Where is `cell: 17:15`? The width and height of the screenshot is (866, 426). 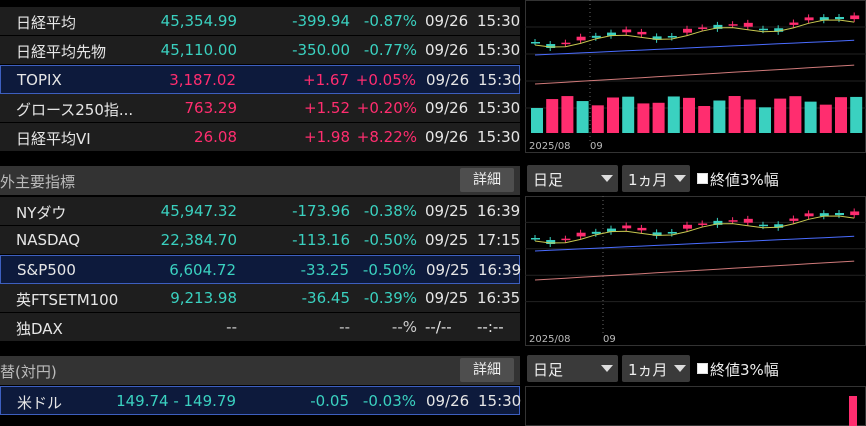
cell: 17:15 is located at coordinates (499, 240).